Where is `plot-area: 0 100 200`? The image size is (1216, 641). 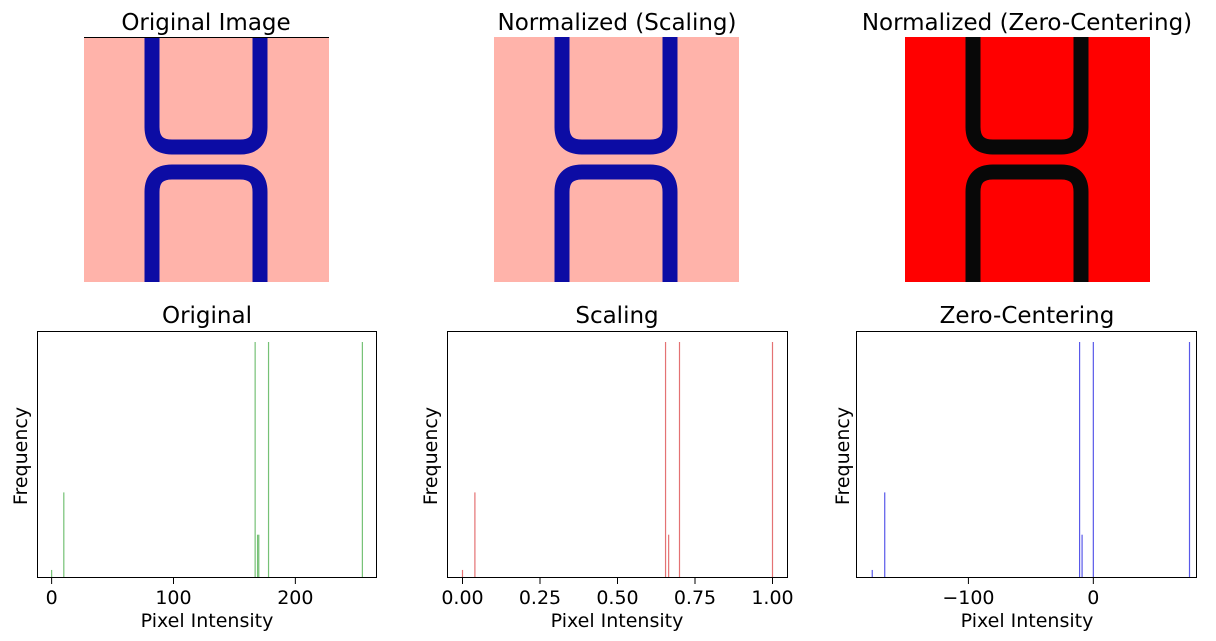 plot-area: 0 100 200 is located at coordinates (207, 470).